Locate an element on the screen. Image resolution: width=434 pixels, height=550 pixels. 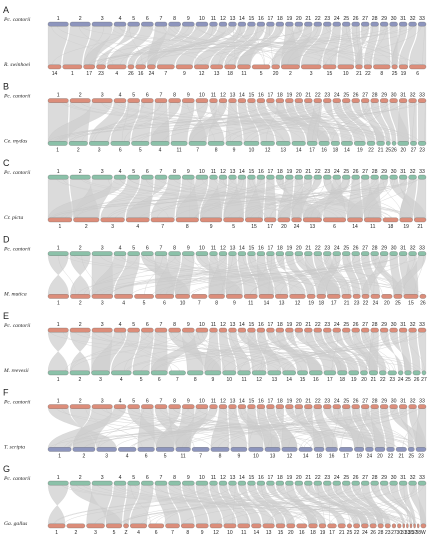
top-chromosome-label: 5 is located at coordinates (133, 172).